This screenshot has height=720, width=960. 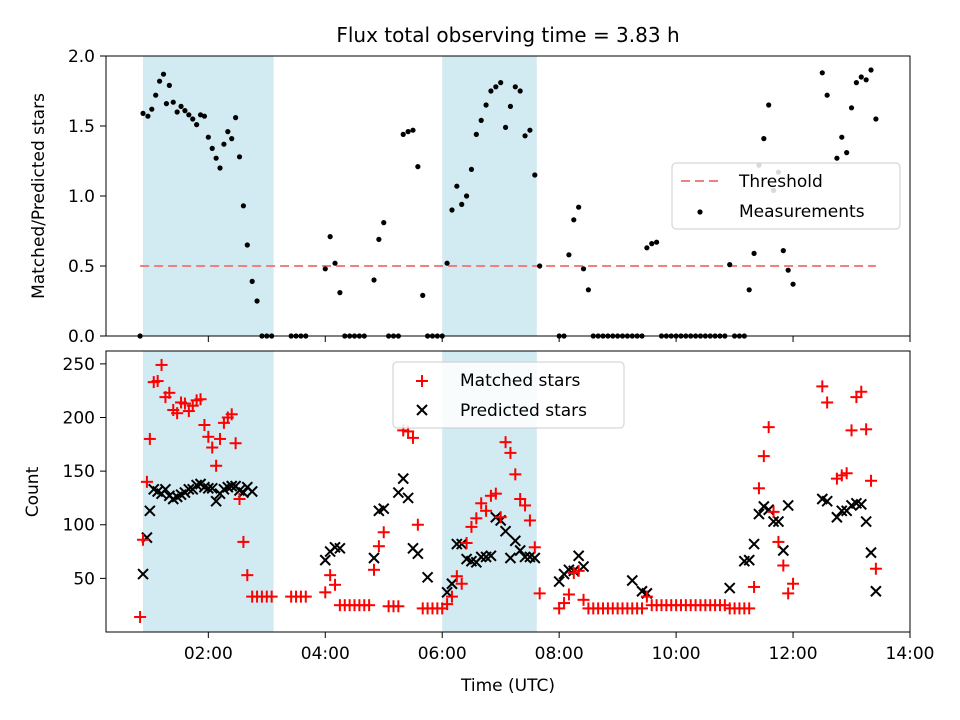 I want to click on x-tick-label: 14:00, so click(x=910, y=654).